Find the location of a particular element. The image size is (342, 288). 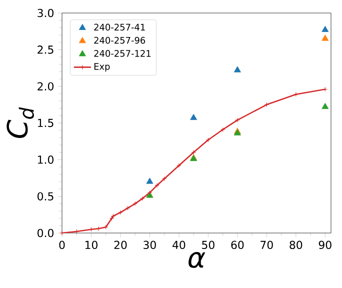

y-tick-label: 1.0 is located at coordinates (46, 160).